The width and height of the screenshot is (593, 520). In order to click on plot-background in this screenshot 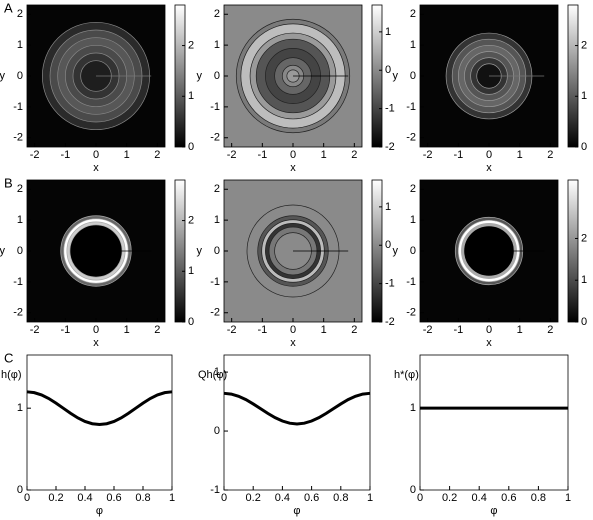, I will do `click(99, 422)`.